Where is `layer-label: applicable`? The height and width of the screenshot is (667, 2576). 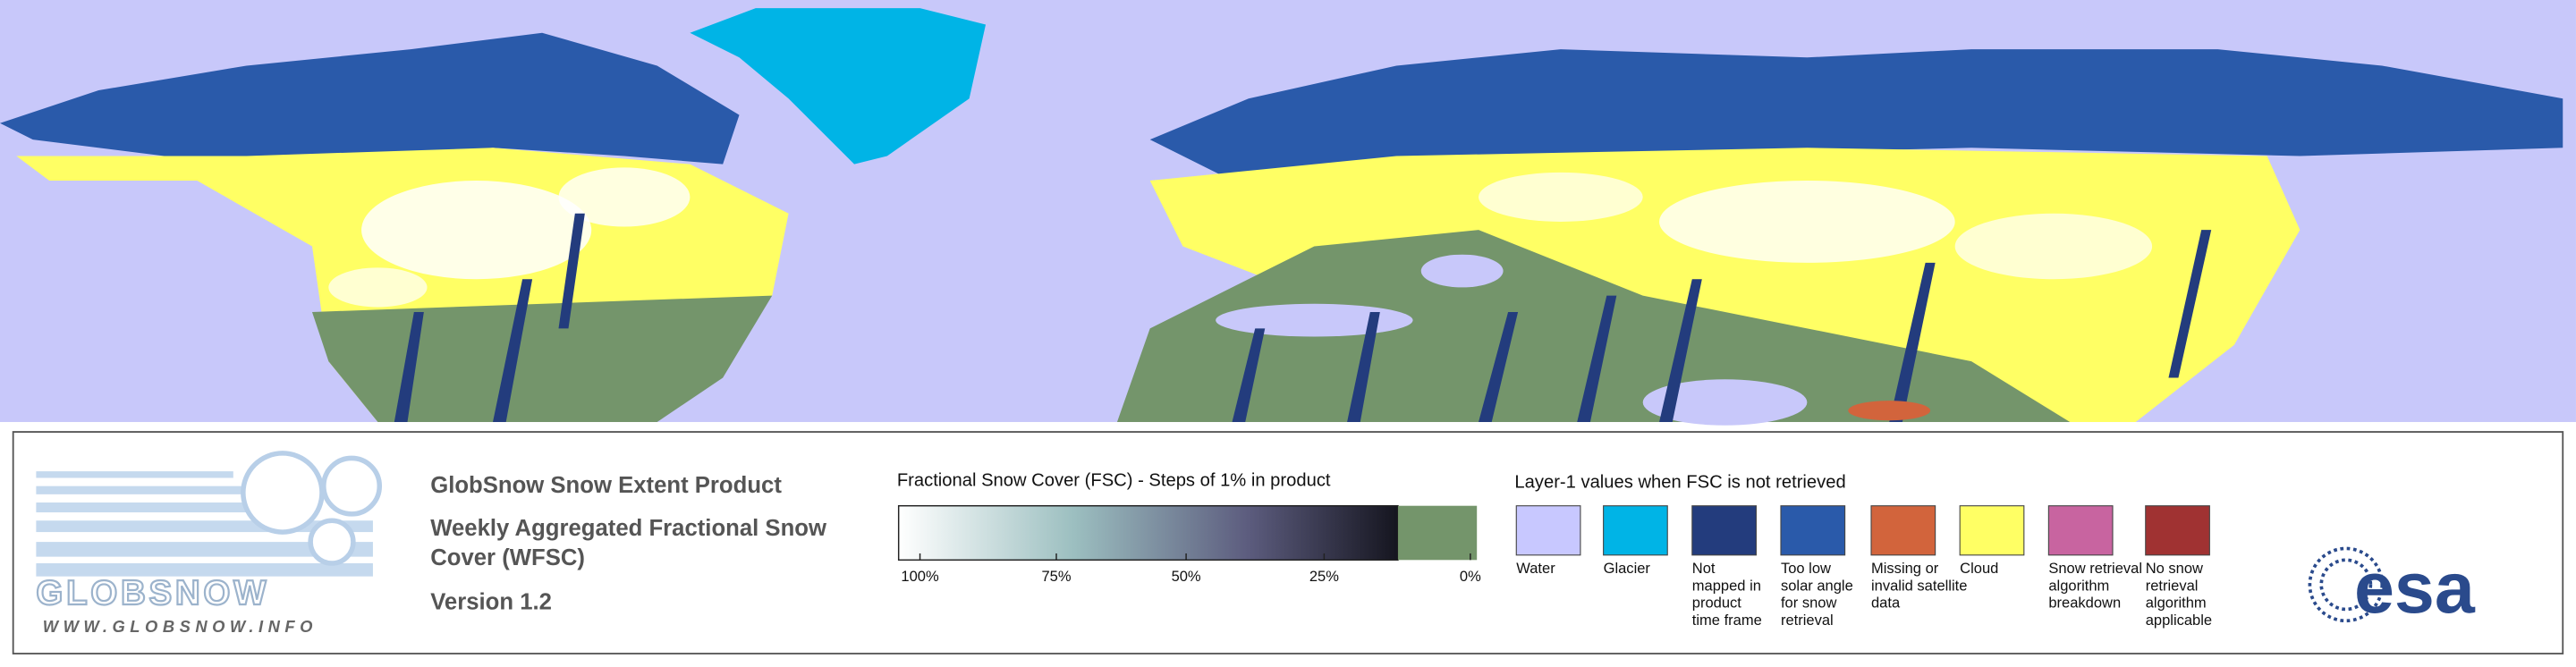 layer-label: applicable is located at coordinates (2179, 620).